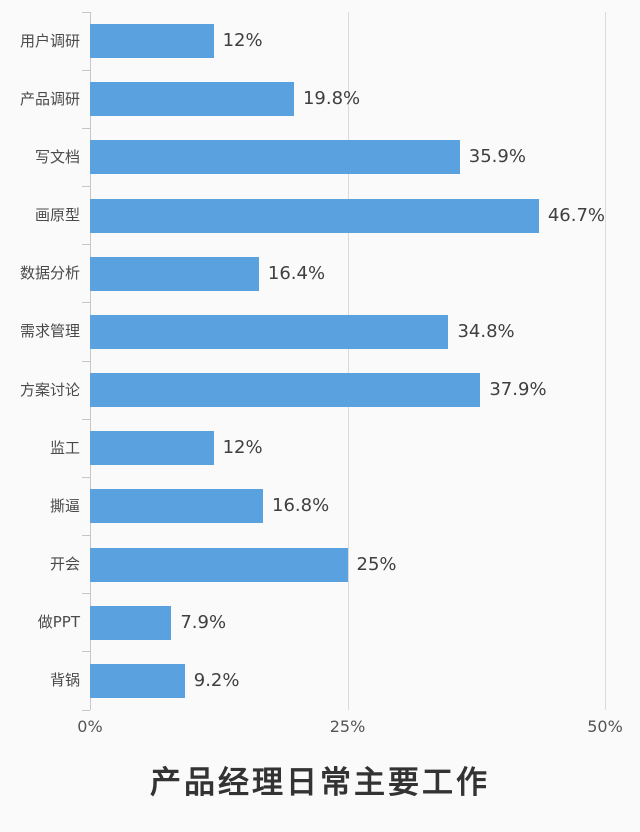 The width and height of the screenshot is (640, 832). What do you see at coordinates (518, 390) in the screenshot?
I see `value-label: 37.9%` at bounding box center [518, 390].